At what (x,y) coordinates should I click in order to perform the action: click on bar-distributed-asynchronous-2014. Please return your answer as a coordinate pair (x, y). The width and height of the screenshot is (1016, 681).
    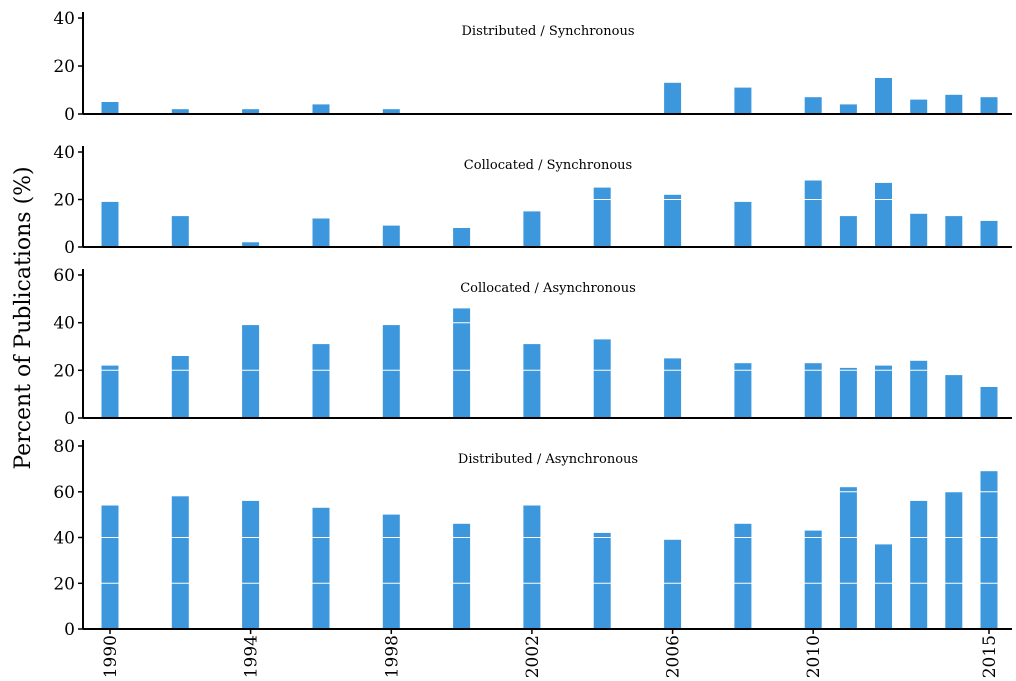
    Looking at the image, I should click on (954, 560).